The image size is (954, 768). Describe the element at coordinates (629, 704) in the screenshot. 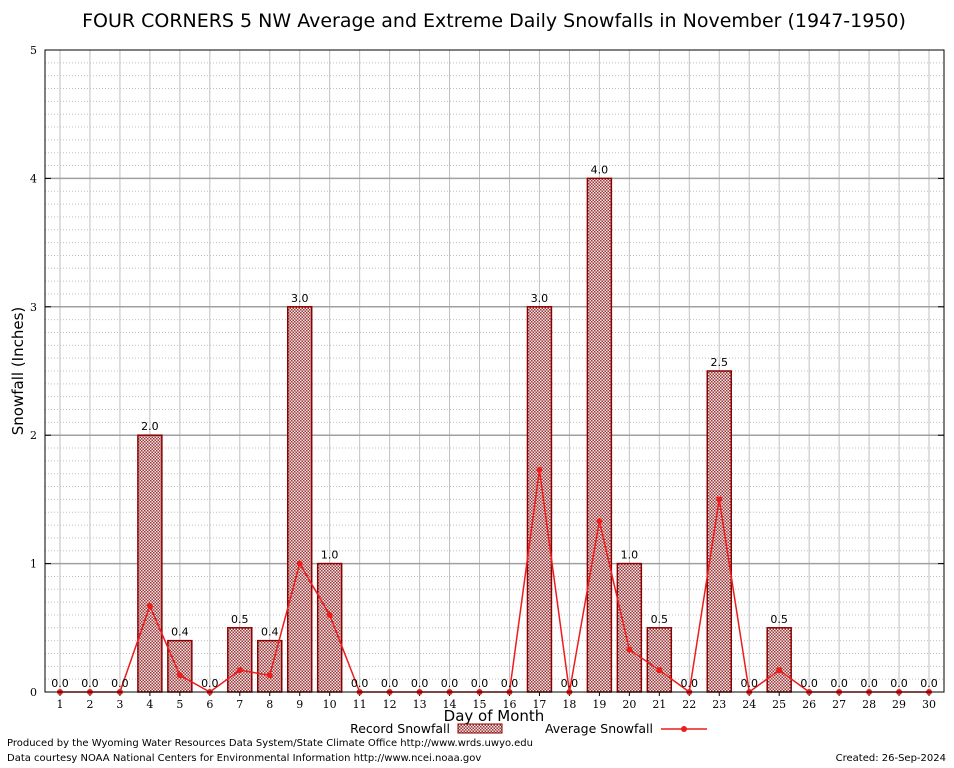

I see `x-tick-label: 20` at that location.